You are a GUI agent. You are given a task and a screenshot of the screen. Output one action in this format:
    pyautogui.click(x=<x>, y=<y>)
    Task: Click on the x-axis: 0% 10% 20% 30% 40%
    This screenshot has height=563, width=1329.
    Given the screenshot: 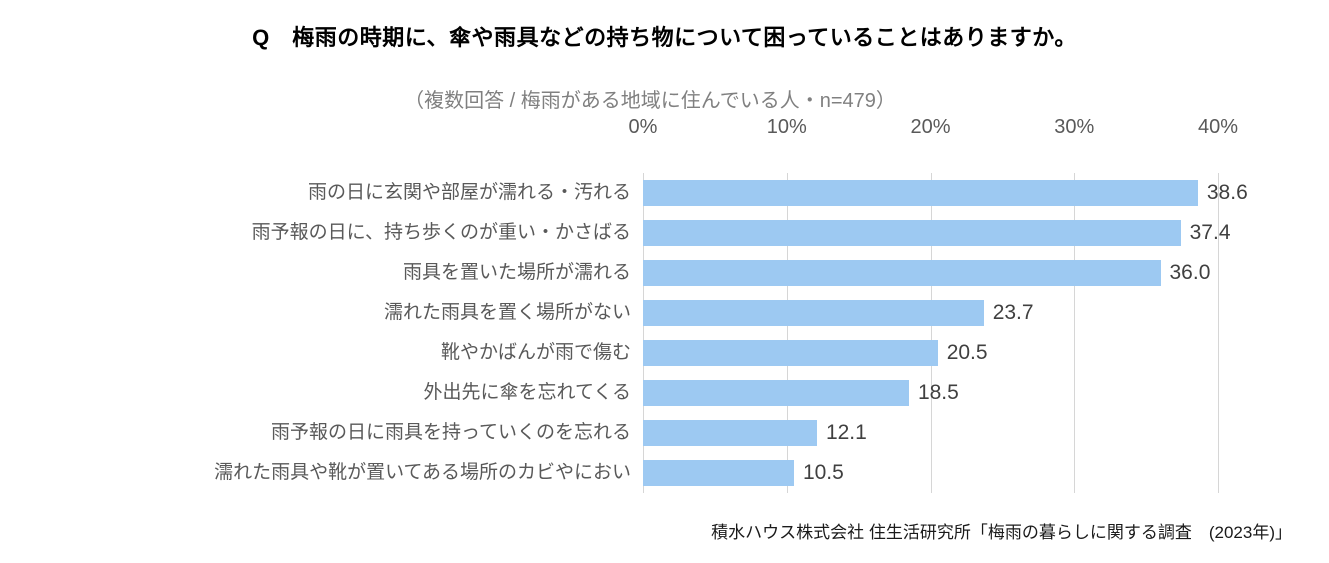 What is the action you would take?
    pyautogui.click(x=933, y=131)
    